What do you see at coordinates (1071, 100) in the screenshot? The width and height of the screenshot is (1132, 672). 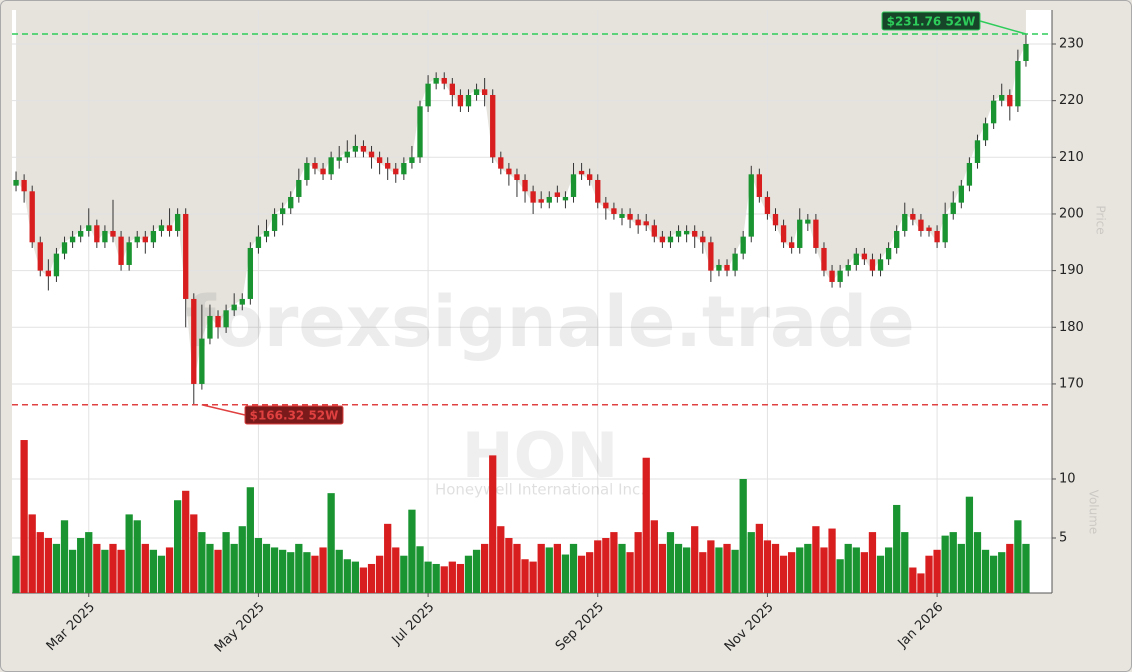 I see `y-tick-label: 220` at bounding box center [1071, 100].